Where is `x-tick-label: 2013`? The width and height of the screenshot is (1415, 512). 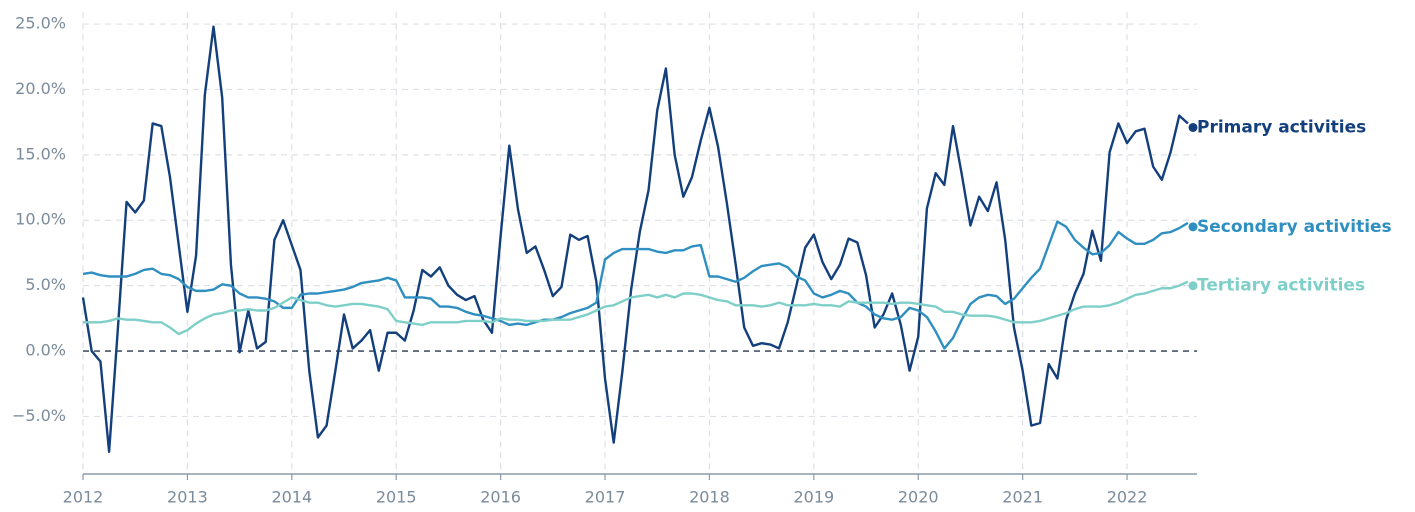
x-tick-label: 2013 is located at coordinates (187, 497).